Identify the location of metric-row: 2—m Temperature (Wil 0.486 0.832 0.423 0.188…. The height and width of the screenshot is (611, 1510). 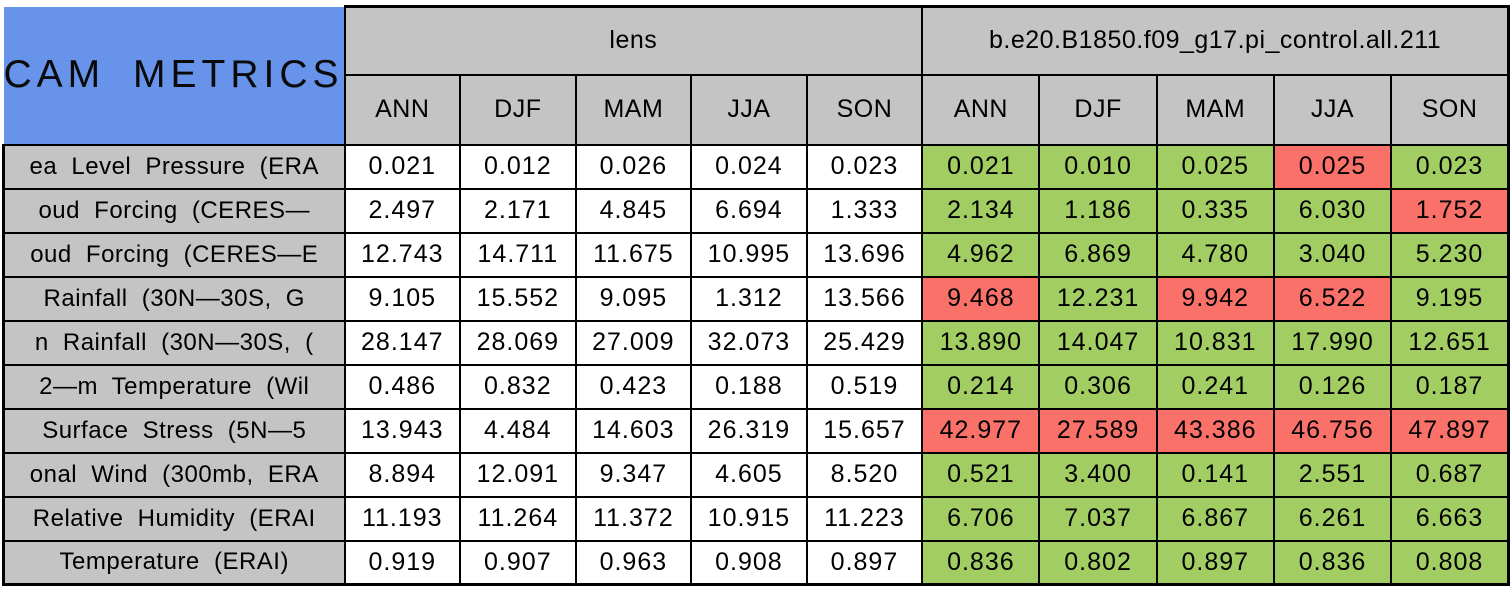
(756, 386).